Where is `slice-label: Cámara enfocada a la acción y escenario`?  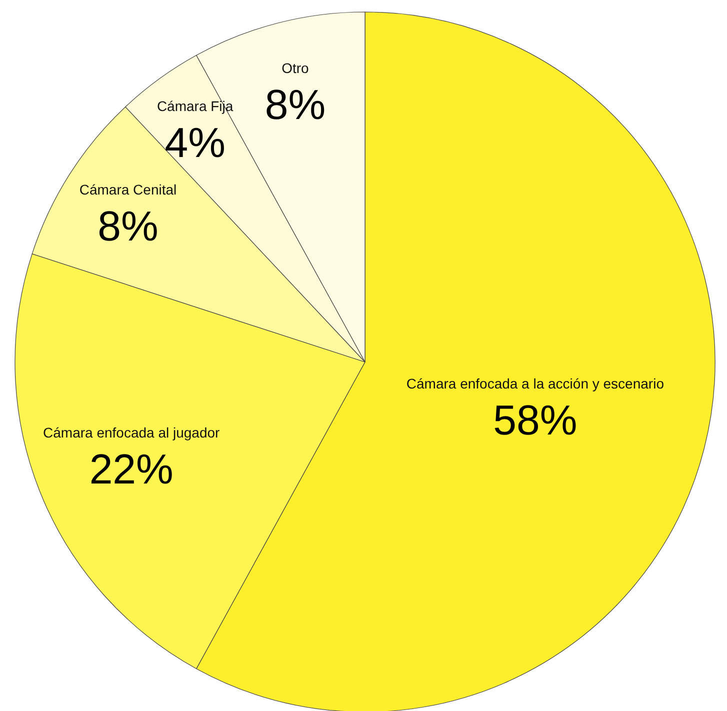 slice-label: Cámara enfocada a la acción y escenario is located at coordinates (535, 384).